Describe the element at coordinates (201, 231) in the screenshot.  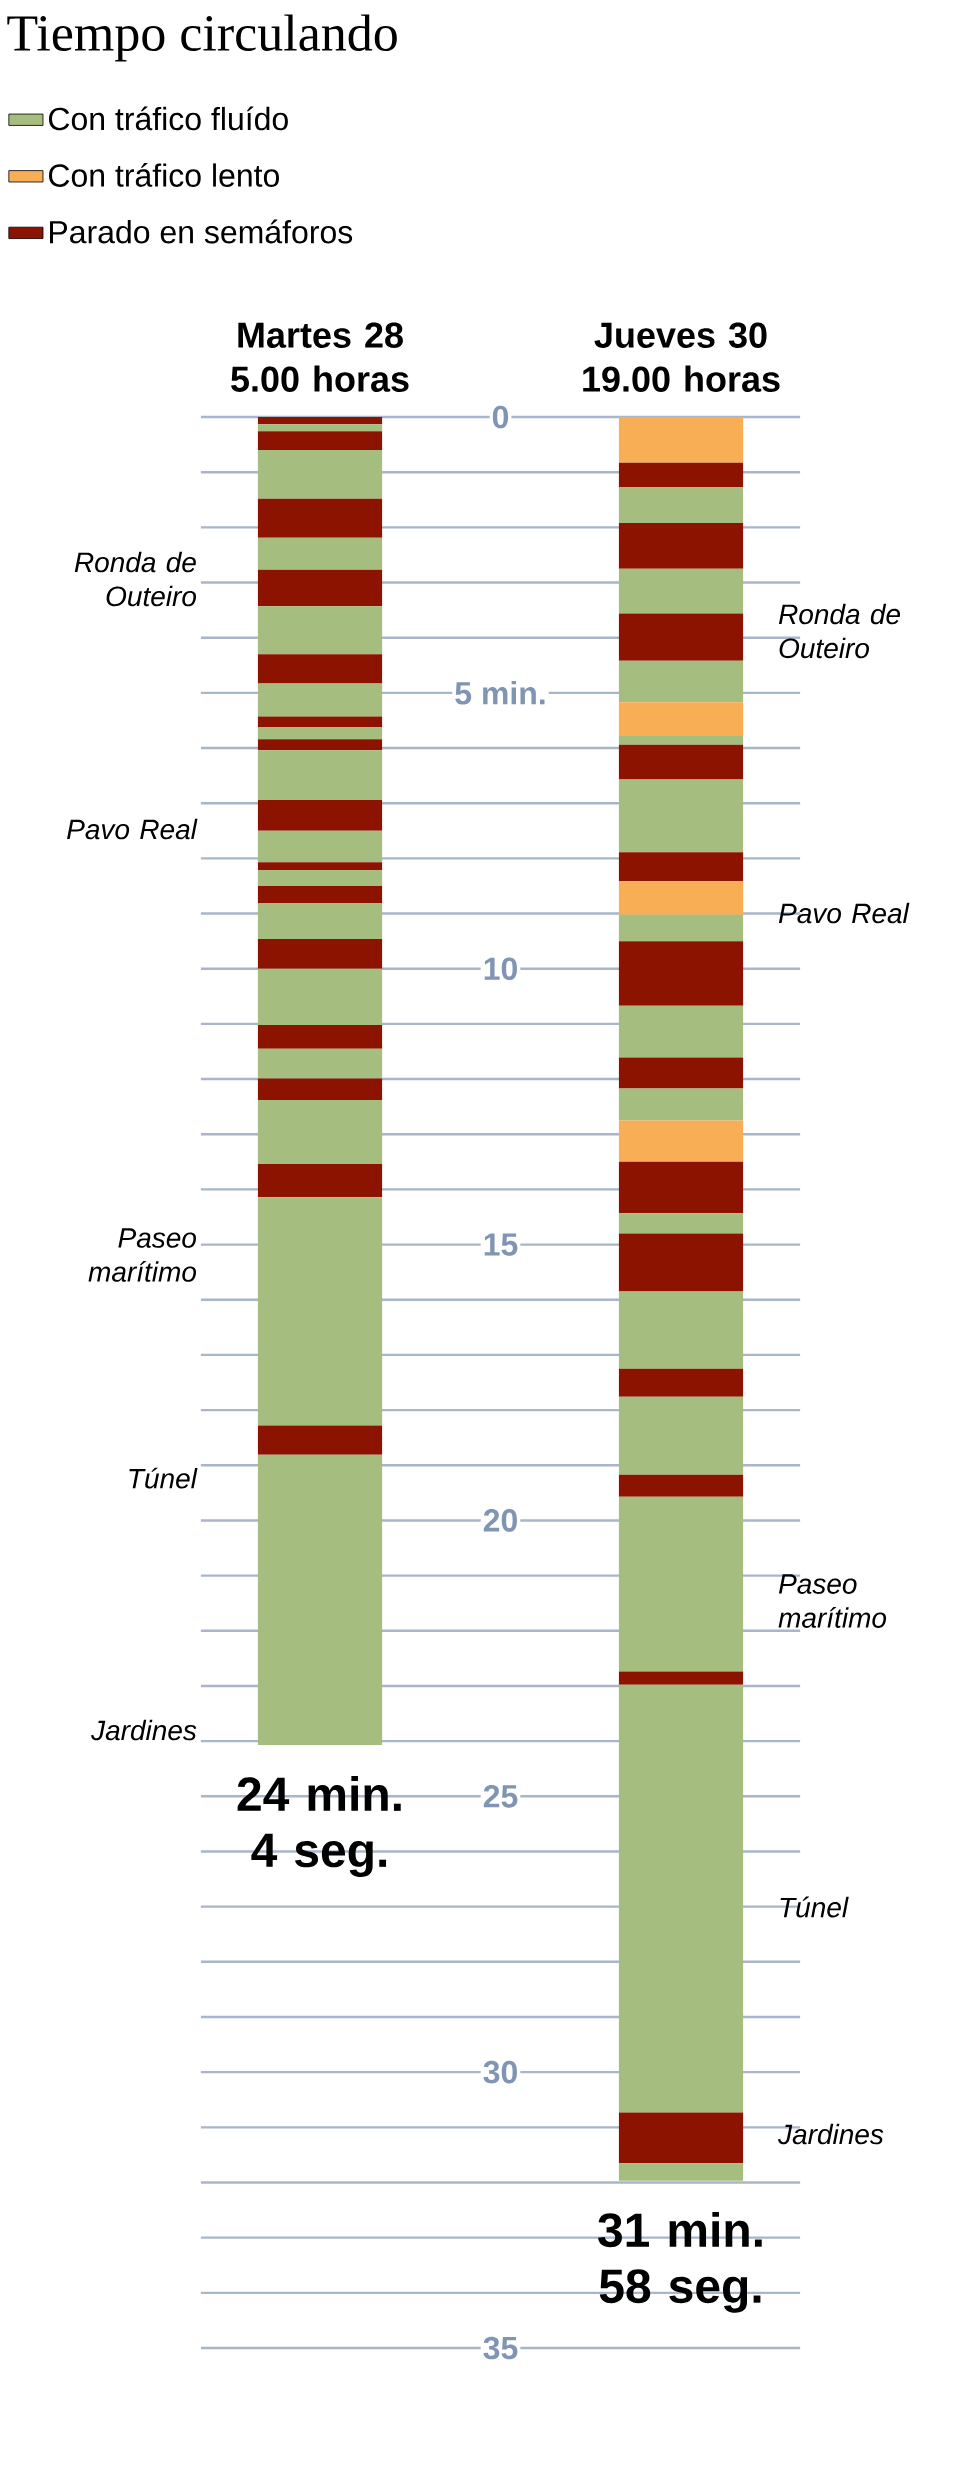
I see `legend-label: Parado en semáforos` at that location.